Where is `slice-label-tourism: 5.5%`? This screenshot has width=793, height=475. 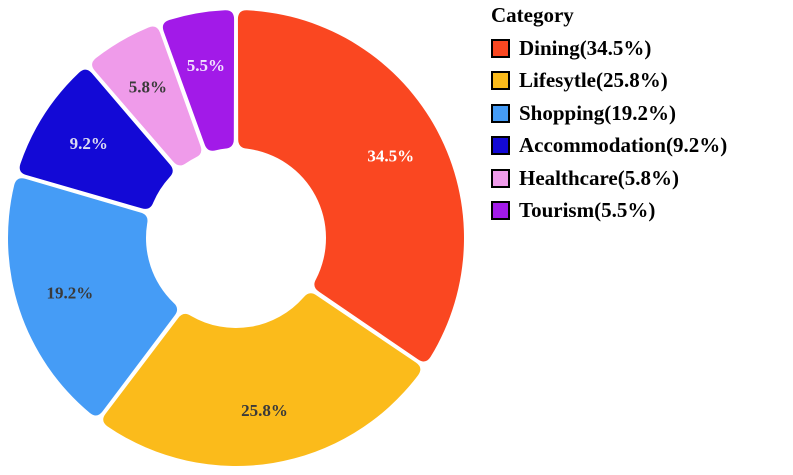
slice-label-tourism: 5.5% is located at coordinates (206, 65).